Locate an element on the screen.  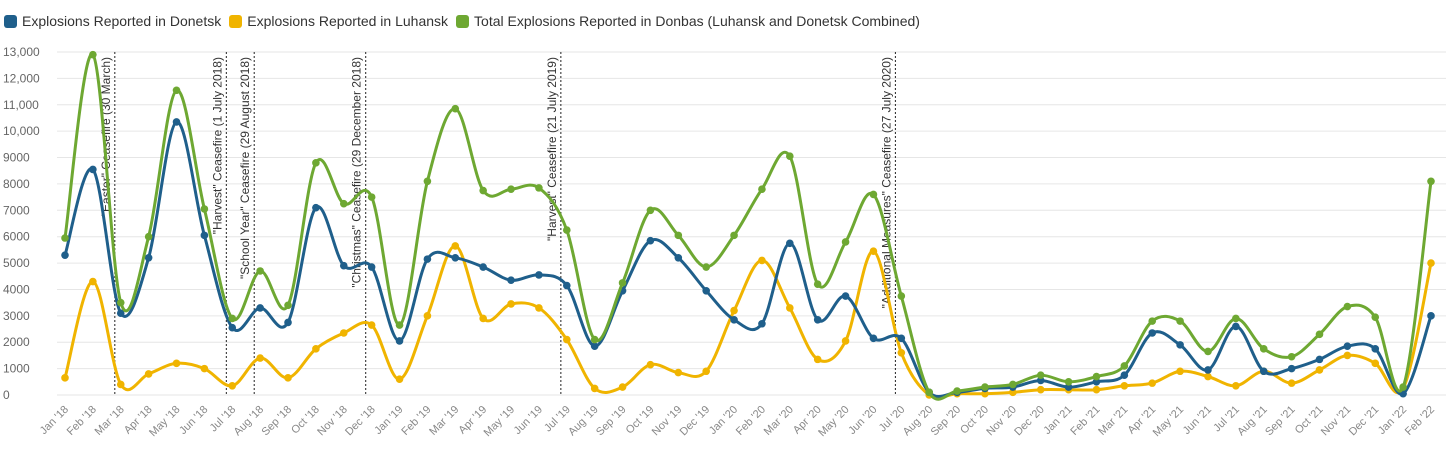
ceasefire-label: "Harvest" Ceasefire (1 July 2018) is located at coordinates (217, 145).